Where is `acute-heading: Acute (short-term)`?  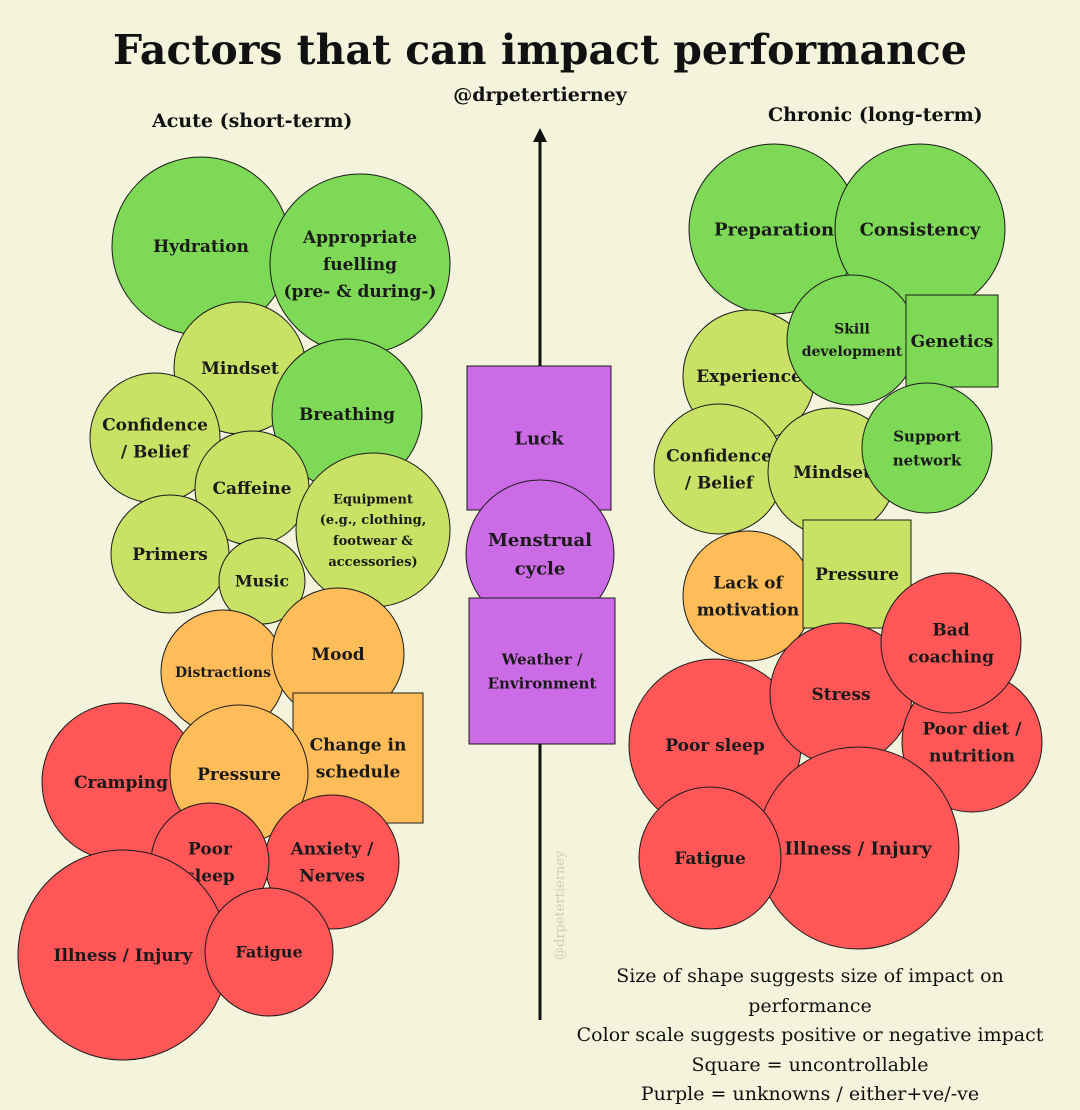
acute-heading: Acute (short-term) is located at coordinates (252, 121).